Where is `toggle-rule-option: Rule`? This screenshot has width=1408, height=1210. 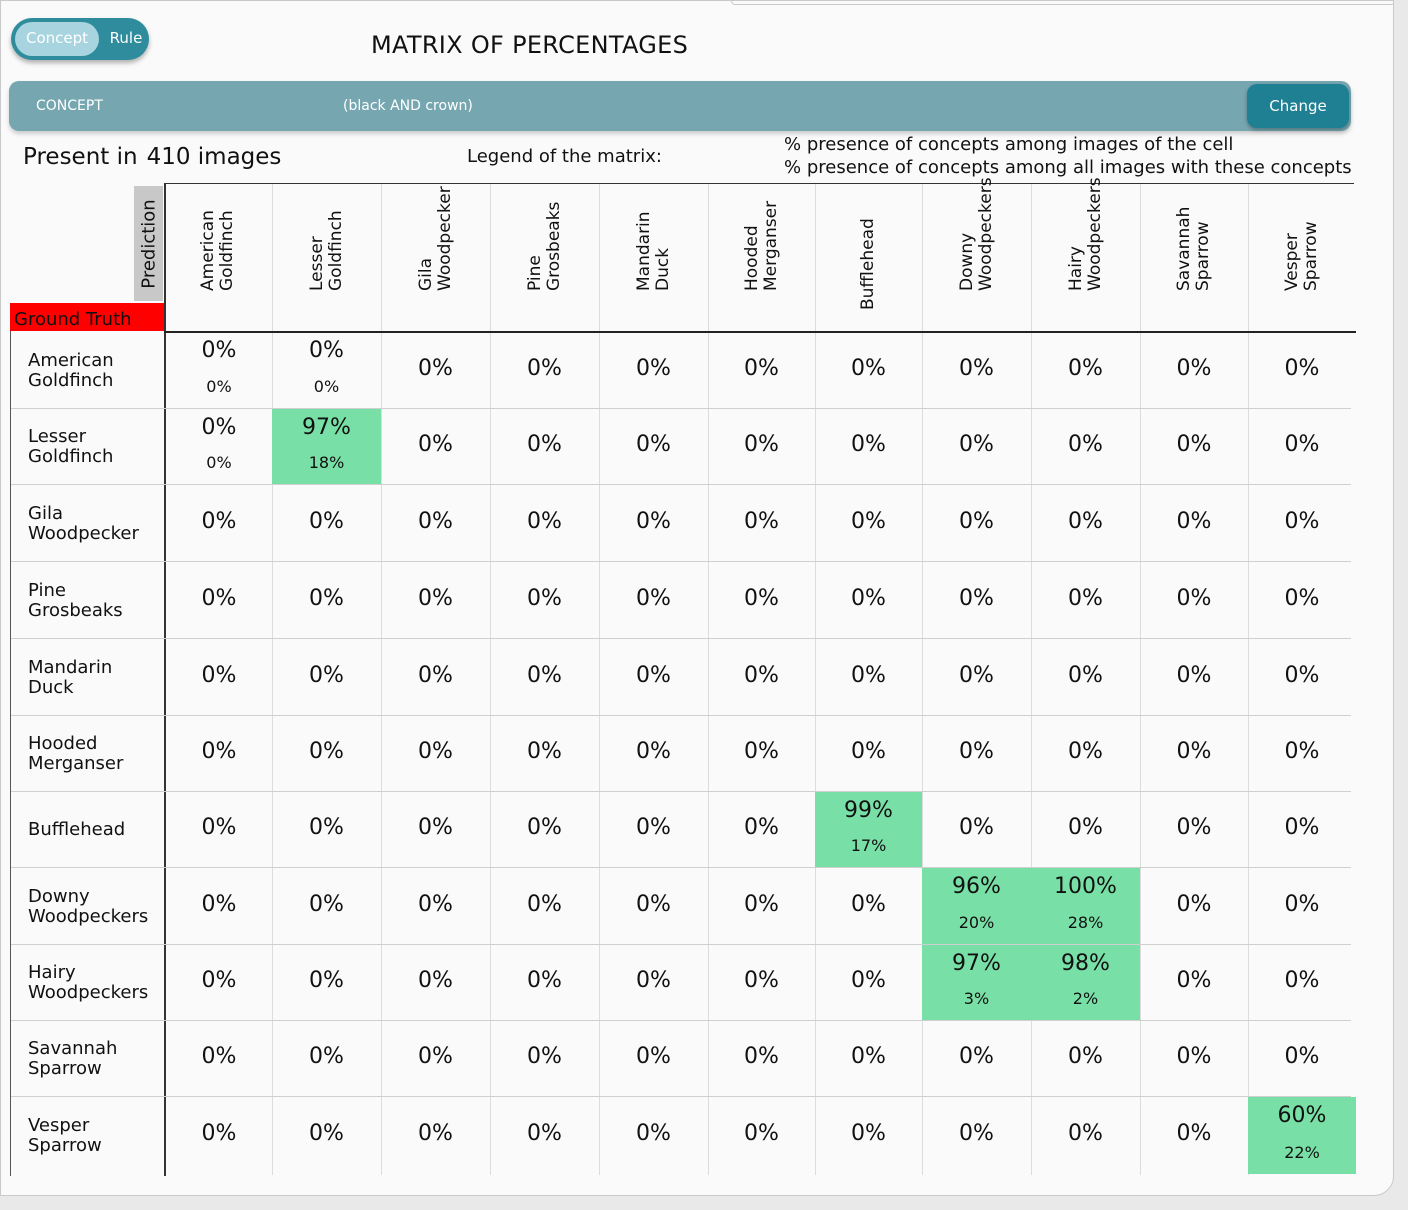
toggle-rule-option: Rule is located at coordinates (126, 38).